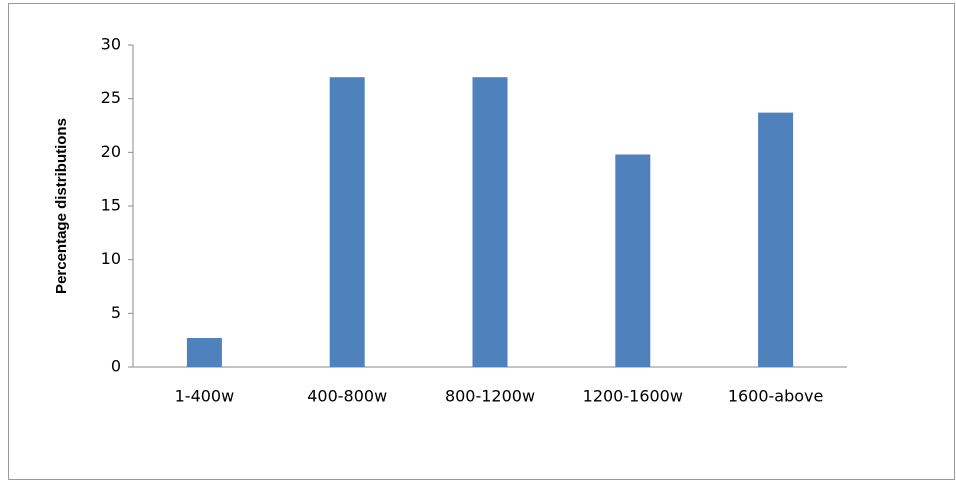 This screenshot has width=956, height=481. Describe the element at coordinates (116, 312) in the screenshot. I see `y-tick-label: 5` at that location.